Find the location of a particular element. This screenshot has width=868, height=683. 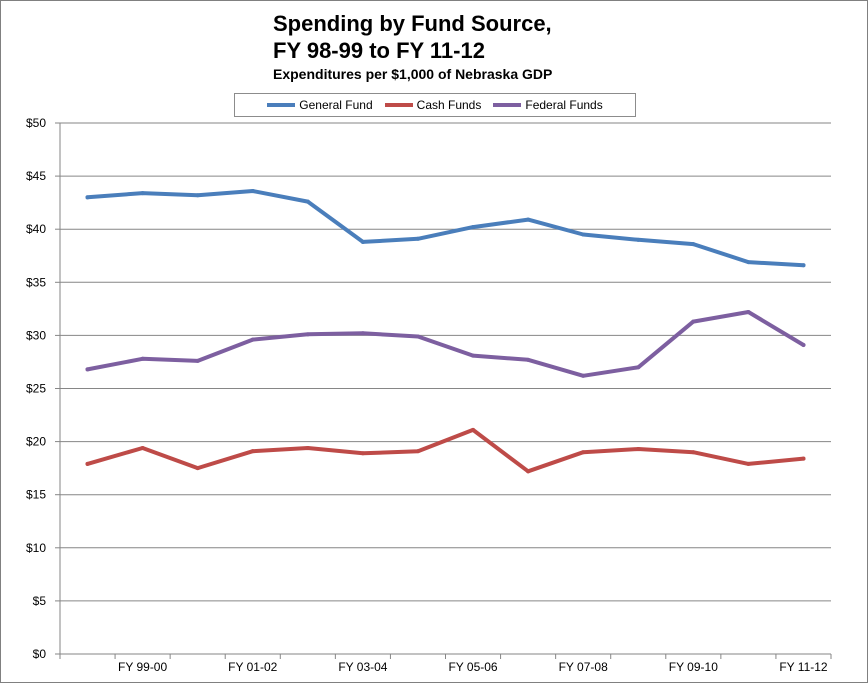

y-tick-label-3: $15 is located at coordinates (36, 495).